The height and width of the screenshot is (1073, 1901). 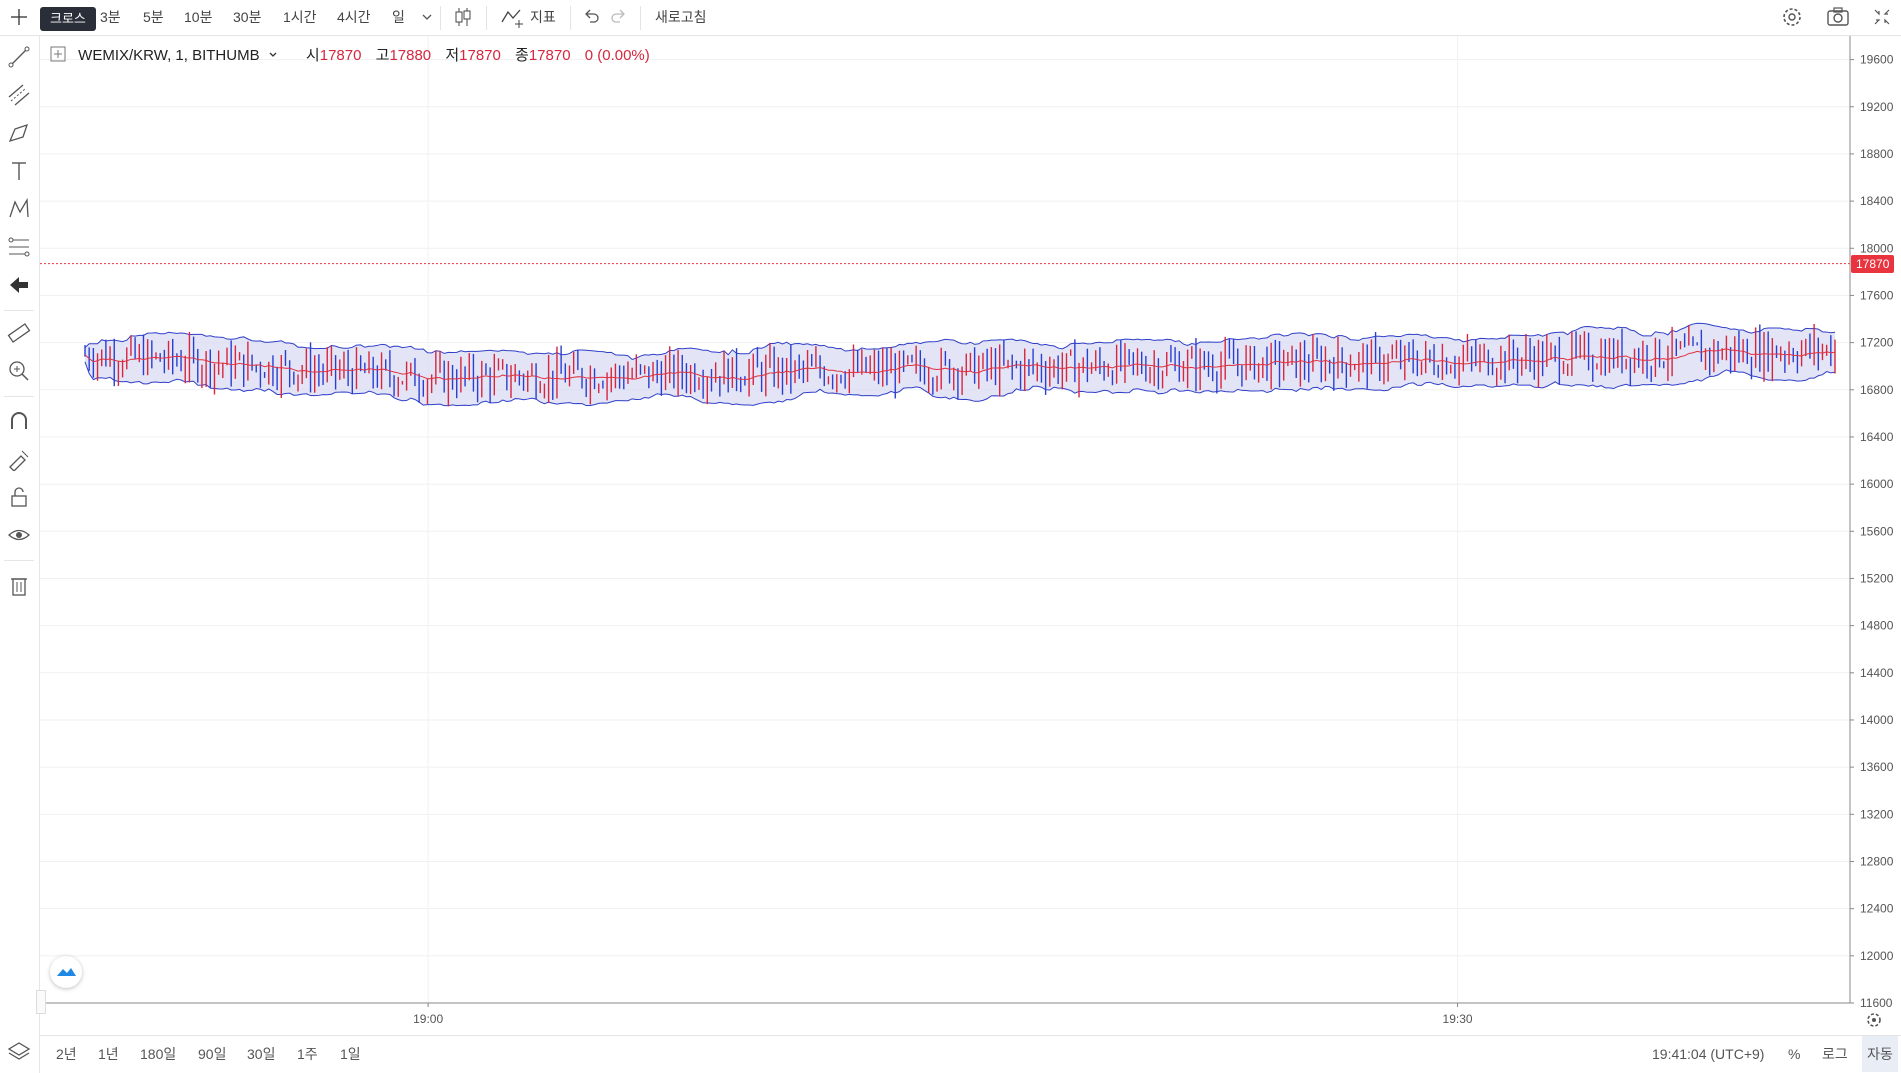 What do you see at coordinates (300, 17) in the screenshot?
I see `interval-1h: 1시간` at bounding box center [300, 17].